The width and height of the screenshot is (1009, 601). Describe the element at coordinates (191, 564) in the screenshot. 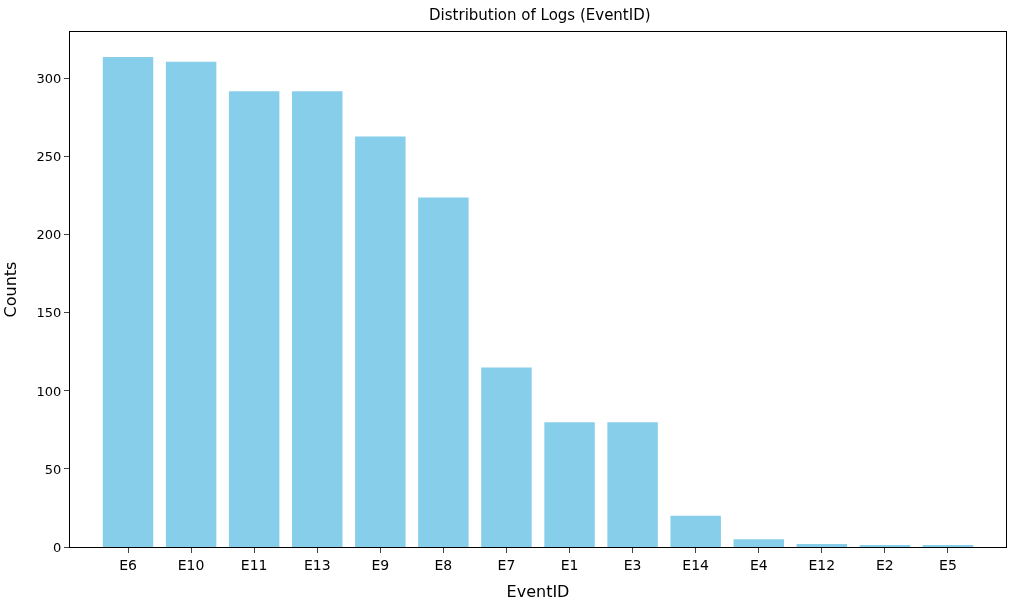

I see `x-tick-label: E10` at that location.